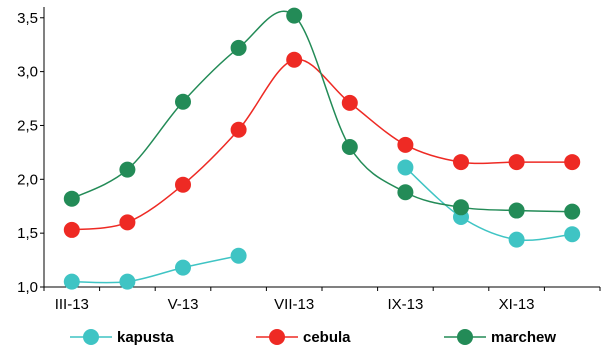 This screenshot has height=349, width=606. Describe the element at coordinates (145, 337) in the screenshot. I see `legend-label-kapusta: kapusta` at that location.